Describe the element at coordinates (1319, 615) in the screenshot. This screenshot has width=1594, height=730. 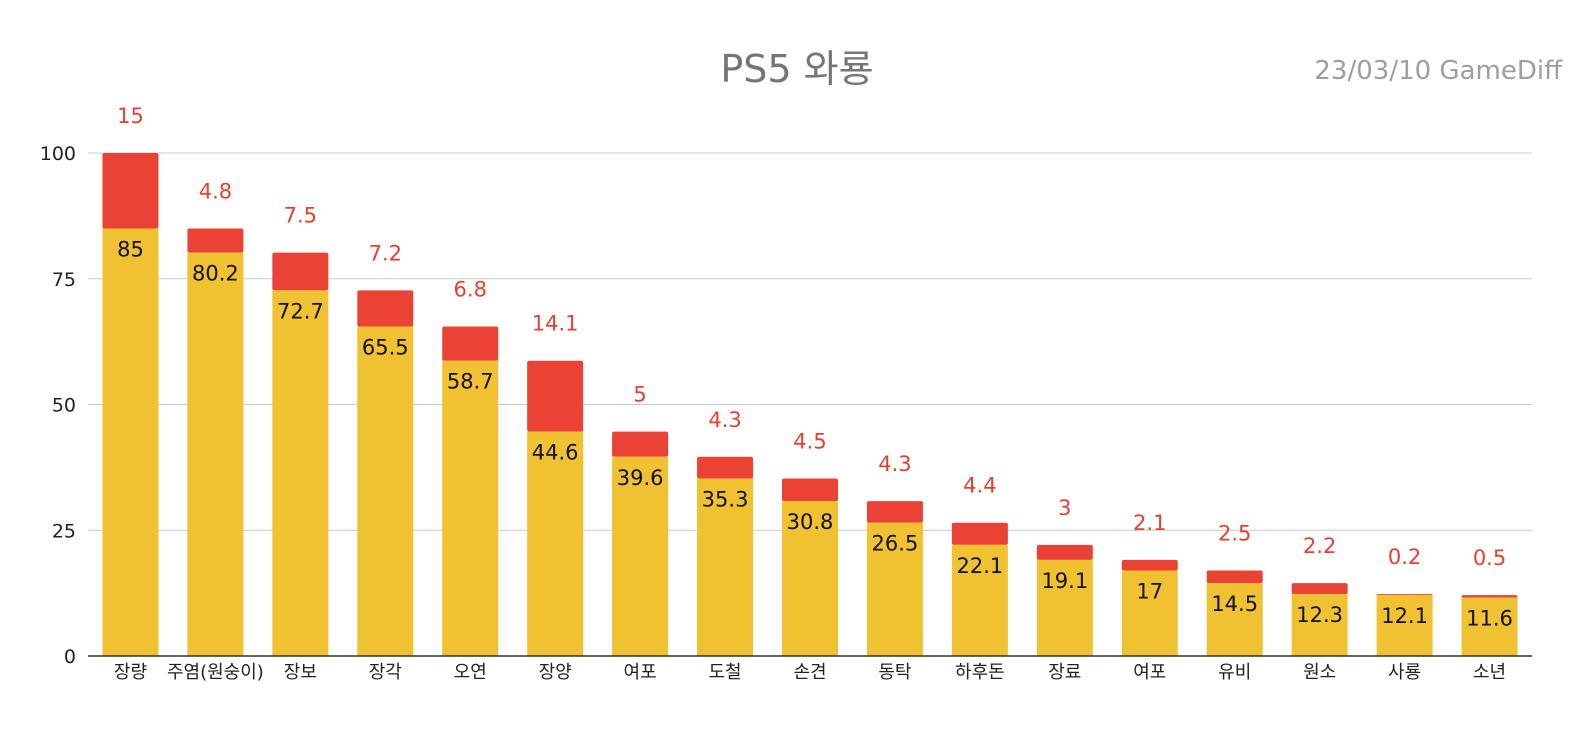
I see `data-label-base: 12.3` at that location.